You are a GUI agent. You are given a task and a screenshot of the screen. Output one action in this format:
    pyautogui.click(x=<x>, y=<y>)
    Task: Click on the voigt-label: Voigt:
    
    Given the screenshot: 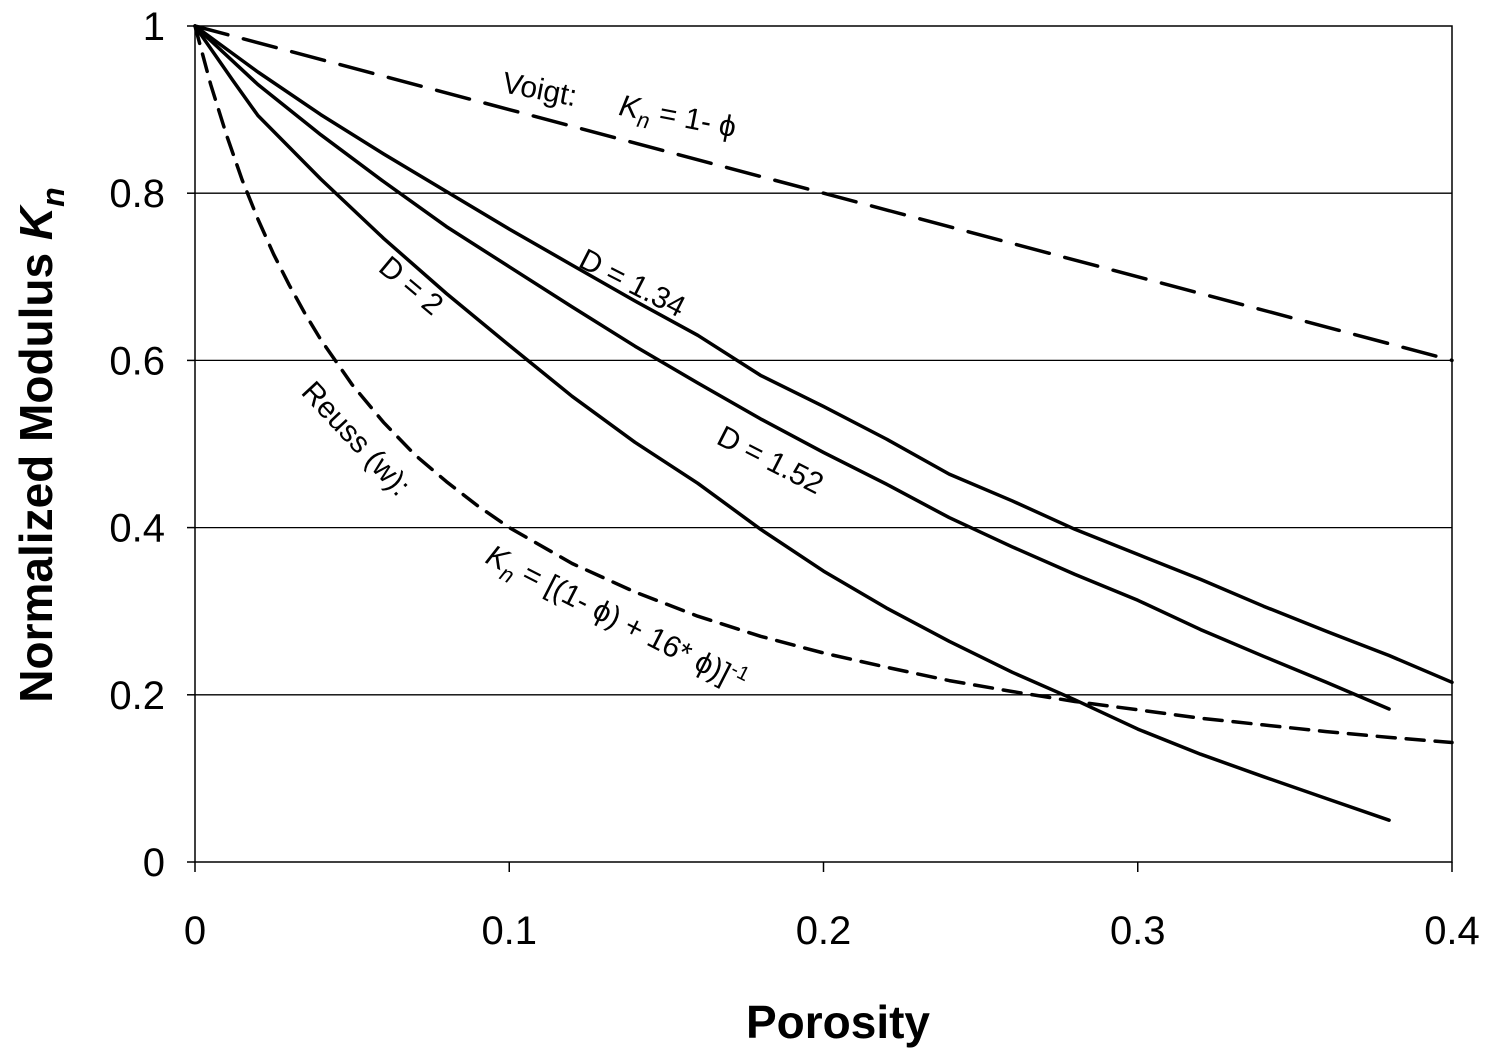 What is the action you would take?
    pyautogui.click(x=540, y=89)
    